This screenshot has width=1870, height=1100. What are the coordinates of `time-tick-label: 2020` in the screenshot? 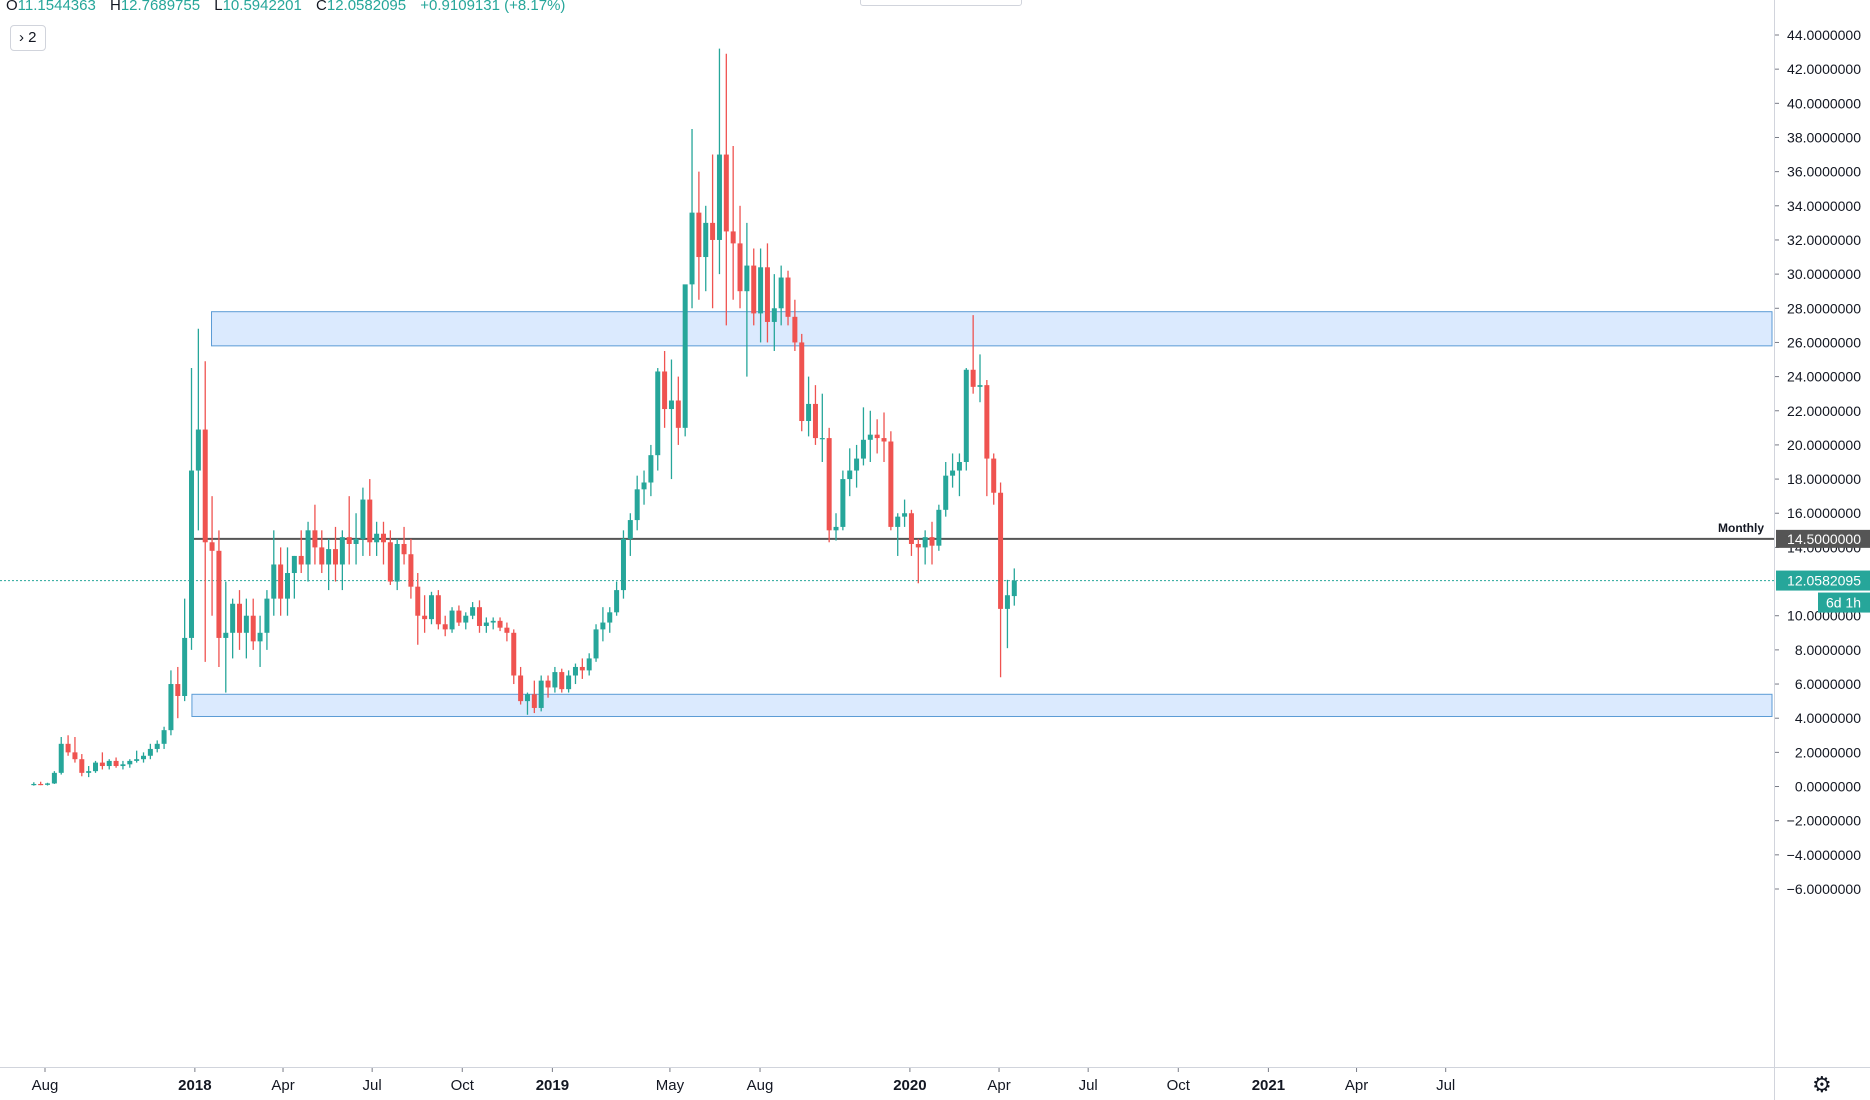 It's located at (909, 1085).